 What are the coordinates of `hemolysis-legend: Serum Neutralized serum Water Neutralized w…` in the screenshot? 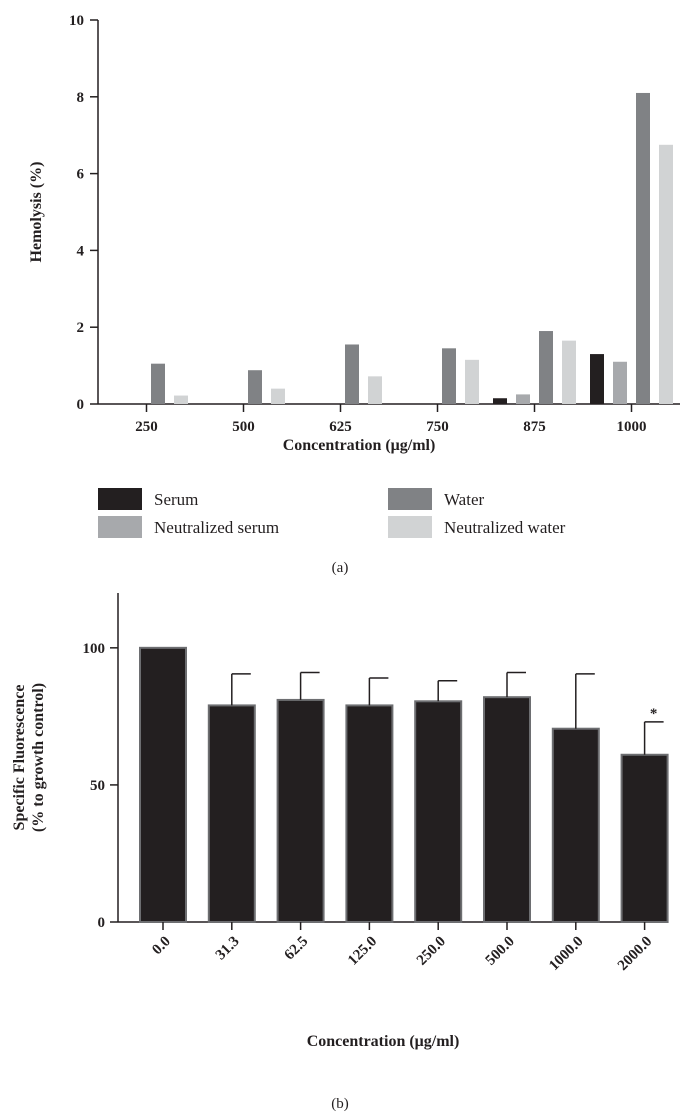 It's located at (332, 513).